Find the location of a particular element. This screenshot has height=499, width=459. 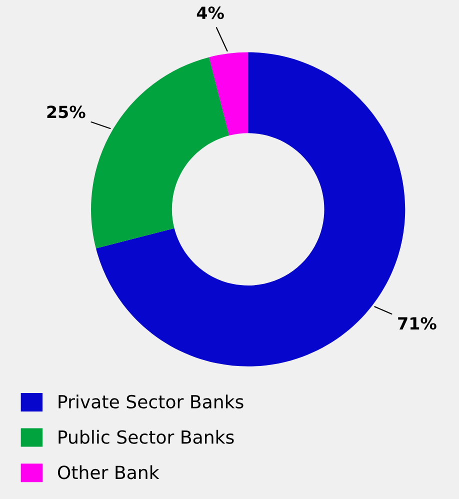

legend-label: Private Sector Banks is located at coordinates (151, 401).